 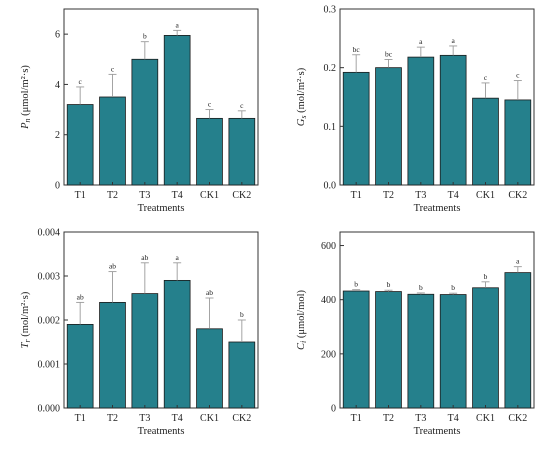 I want to click on y-tick-label: 0.002, so click(x=49, y=321).